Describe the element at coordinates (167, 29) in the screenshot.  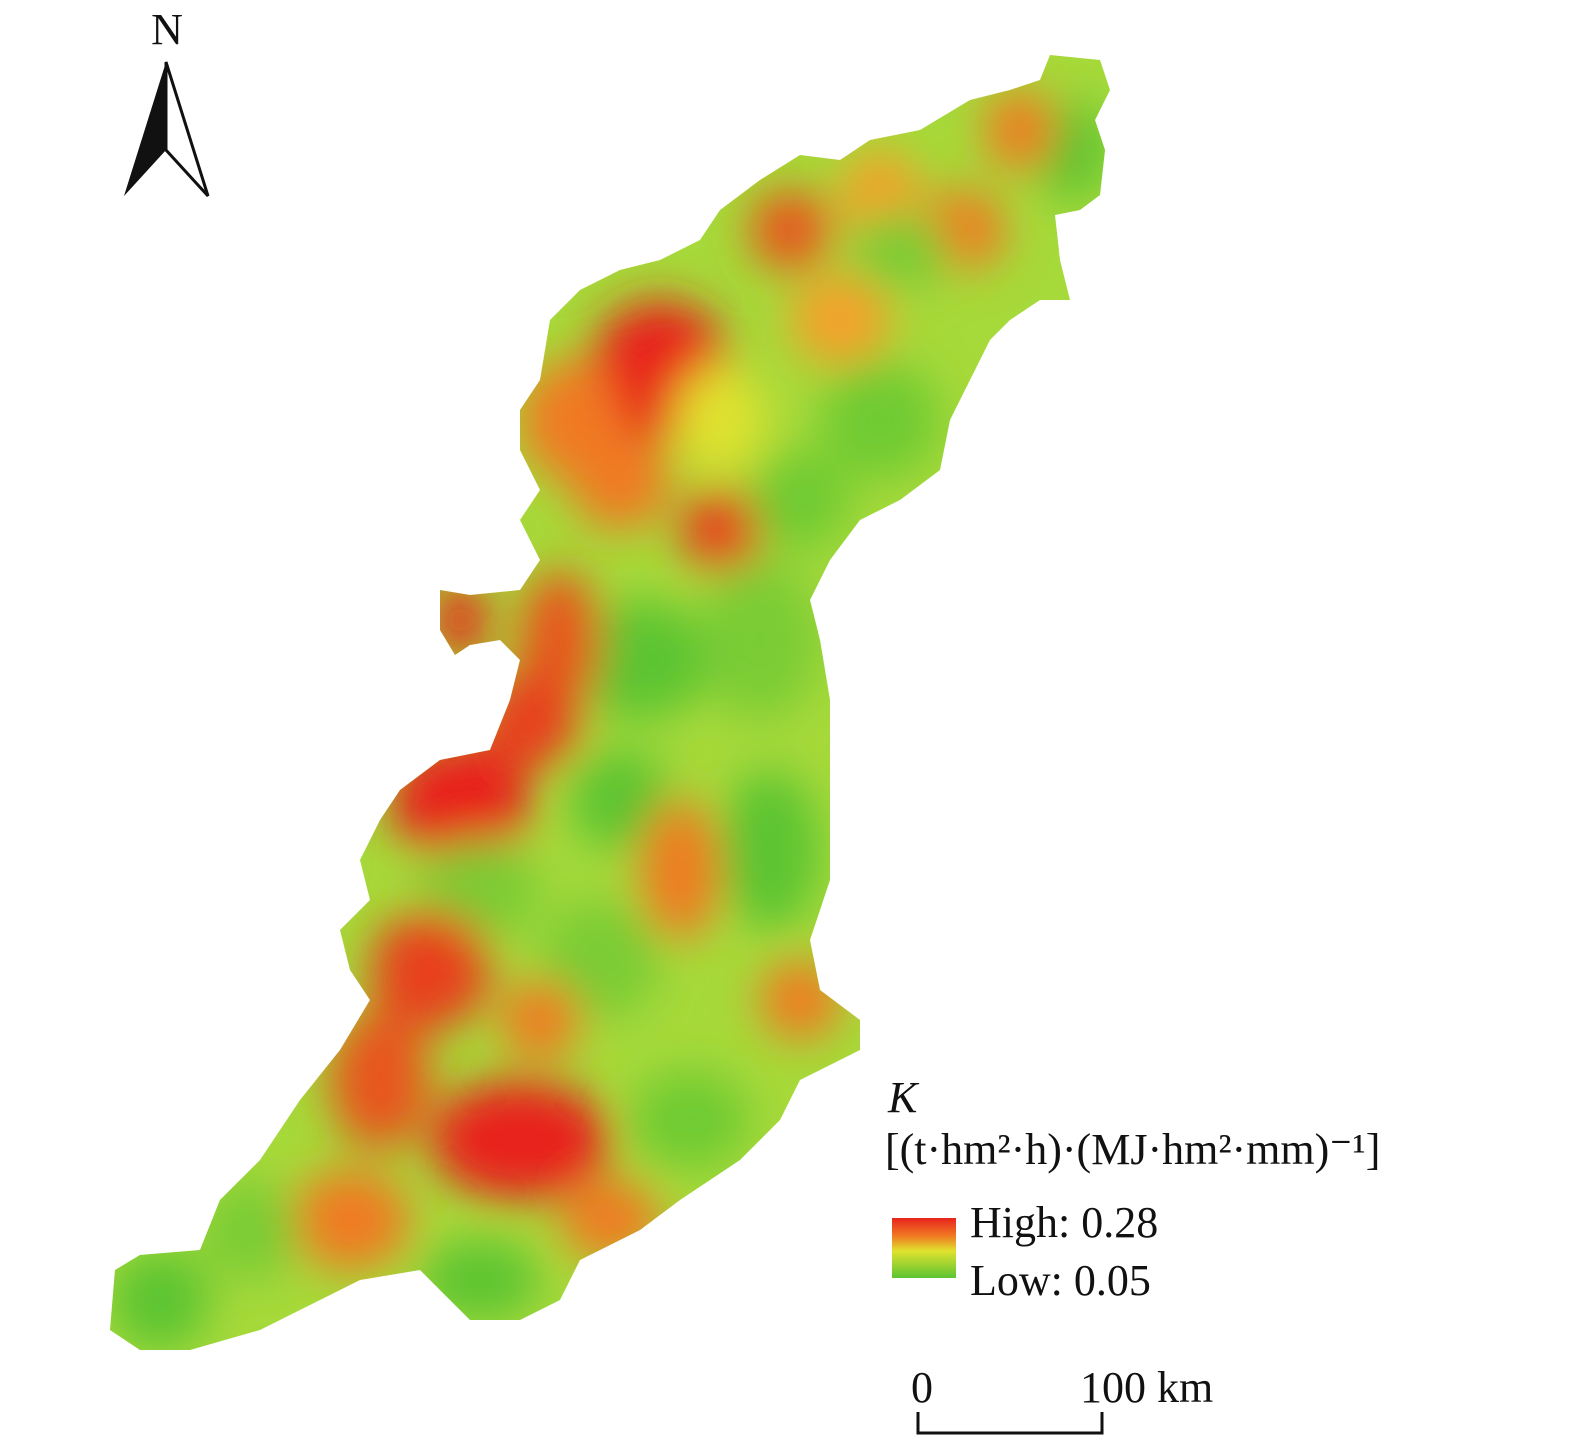
I see `north-label: N` at that location.